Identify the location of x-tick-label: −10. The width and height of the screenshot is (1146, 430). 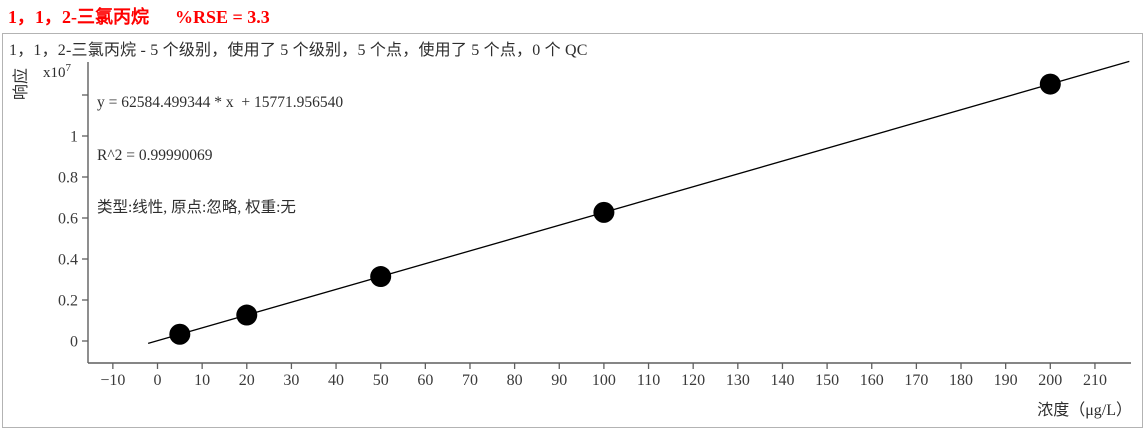
(112, 380).